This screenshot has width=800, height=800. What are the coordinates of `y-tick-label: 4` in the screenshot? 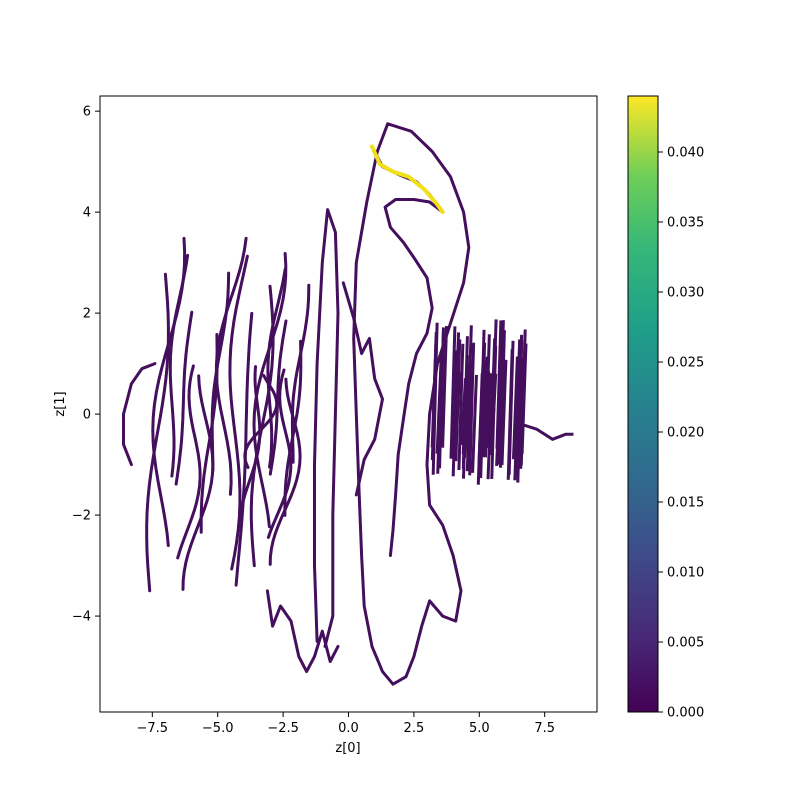 It's located at (87, 213).